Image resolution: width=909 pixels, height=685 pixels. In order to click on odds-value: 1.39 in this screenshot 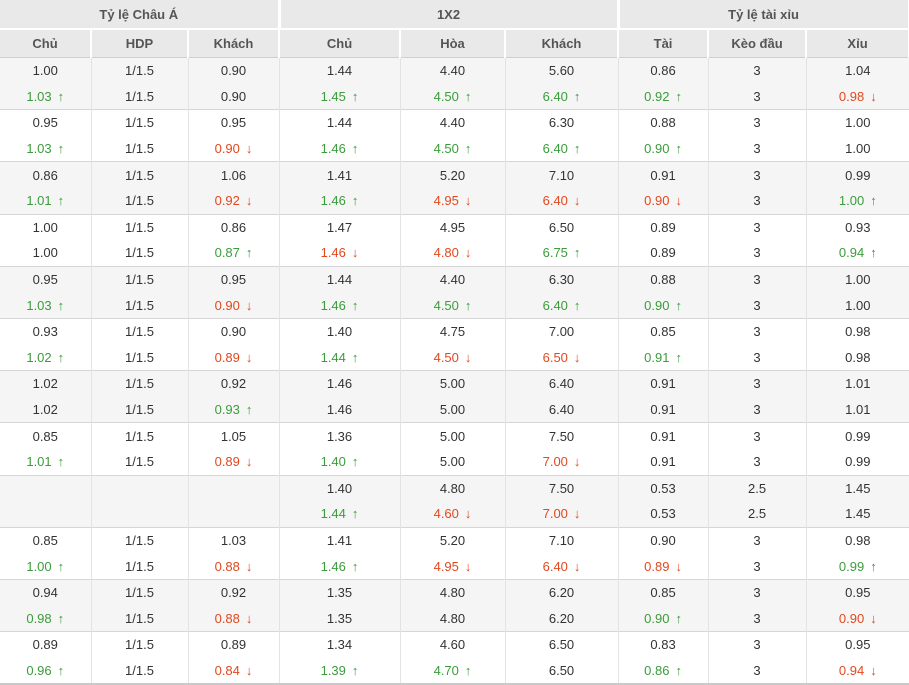, I will do `click(333, 670)`.